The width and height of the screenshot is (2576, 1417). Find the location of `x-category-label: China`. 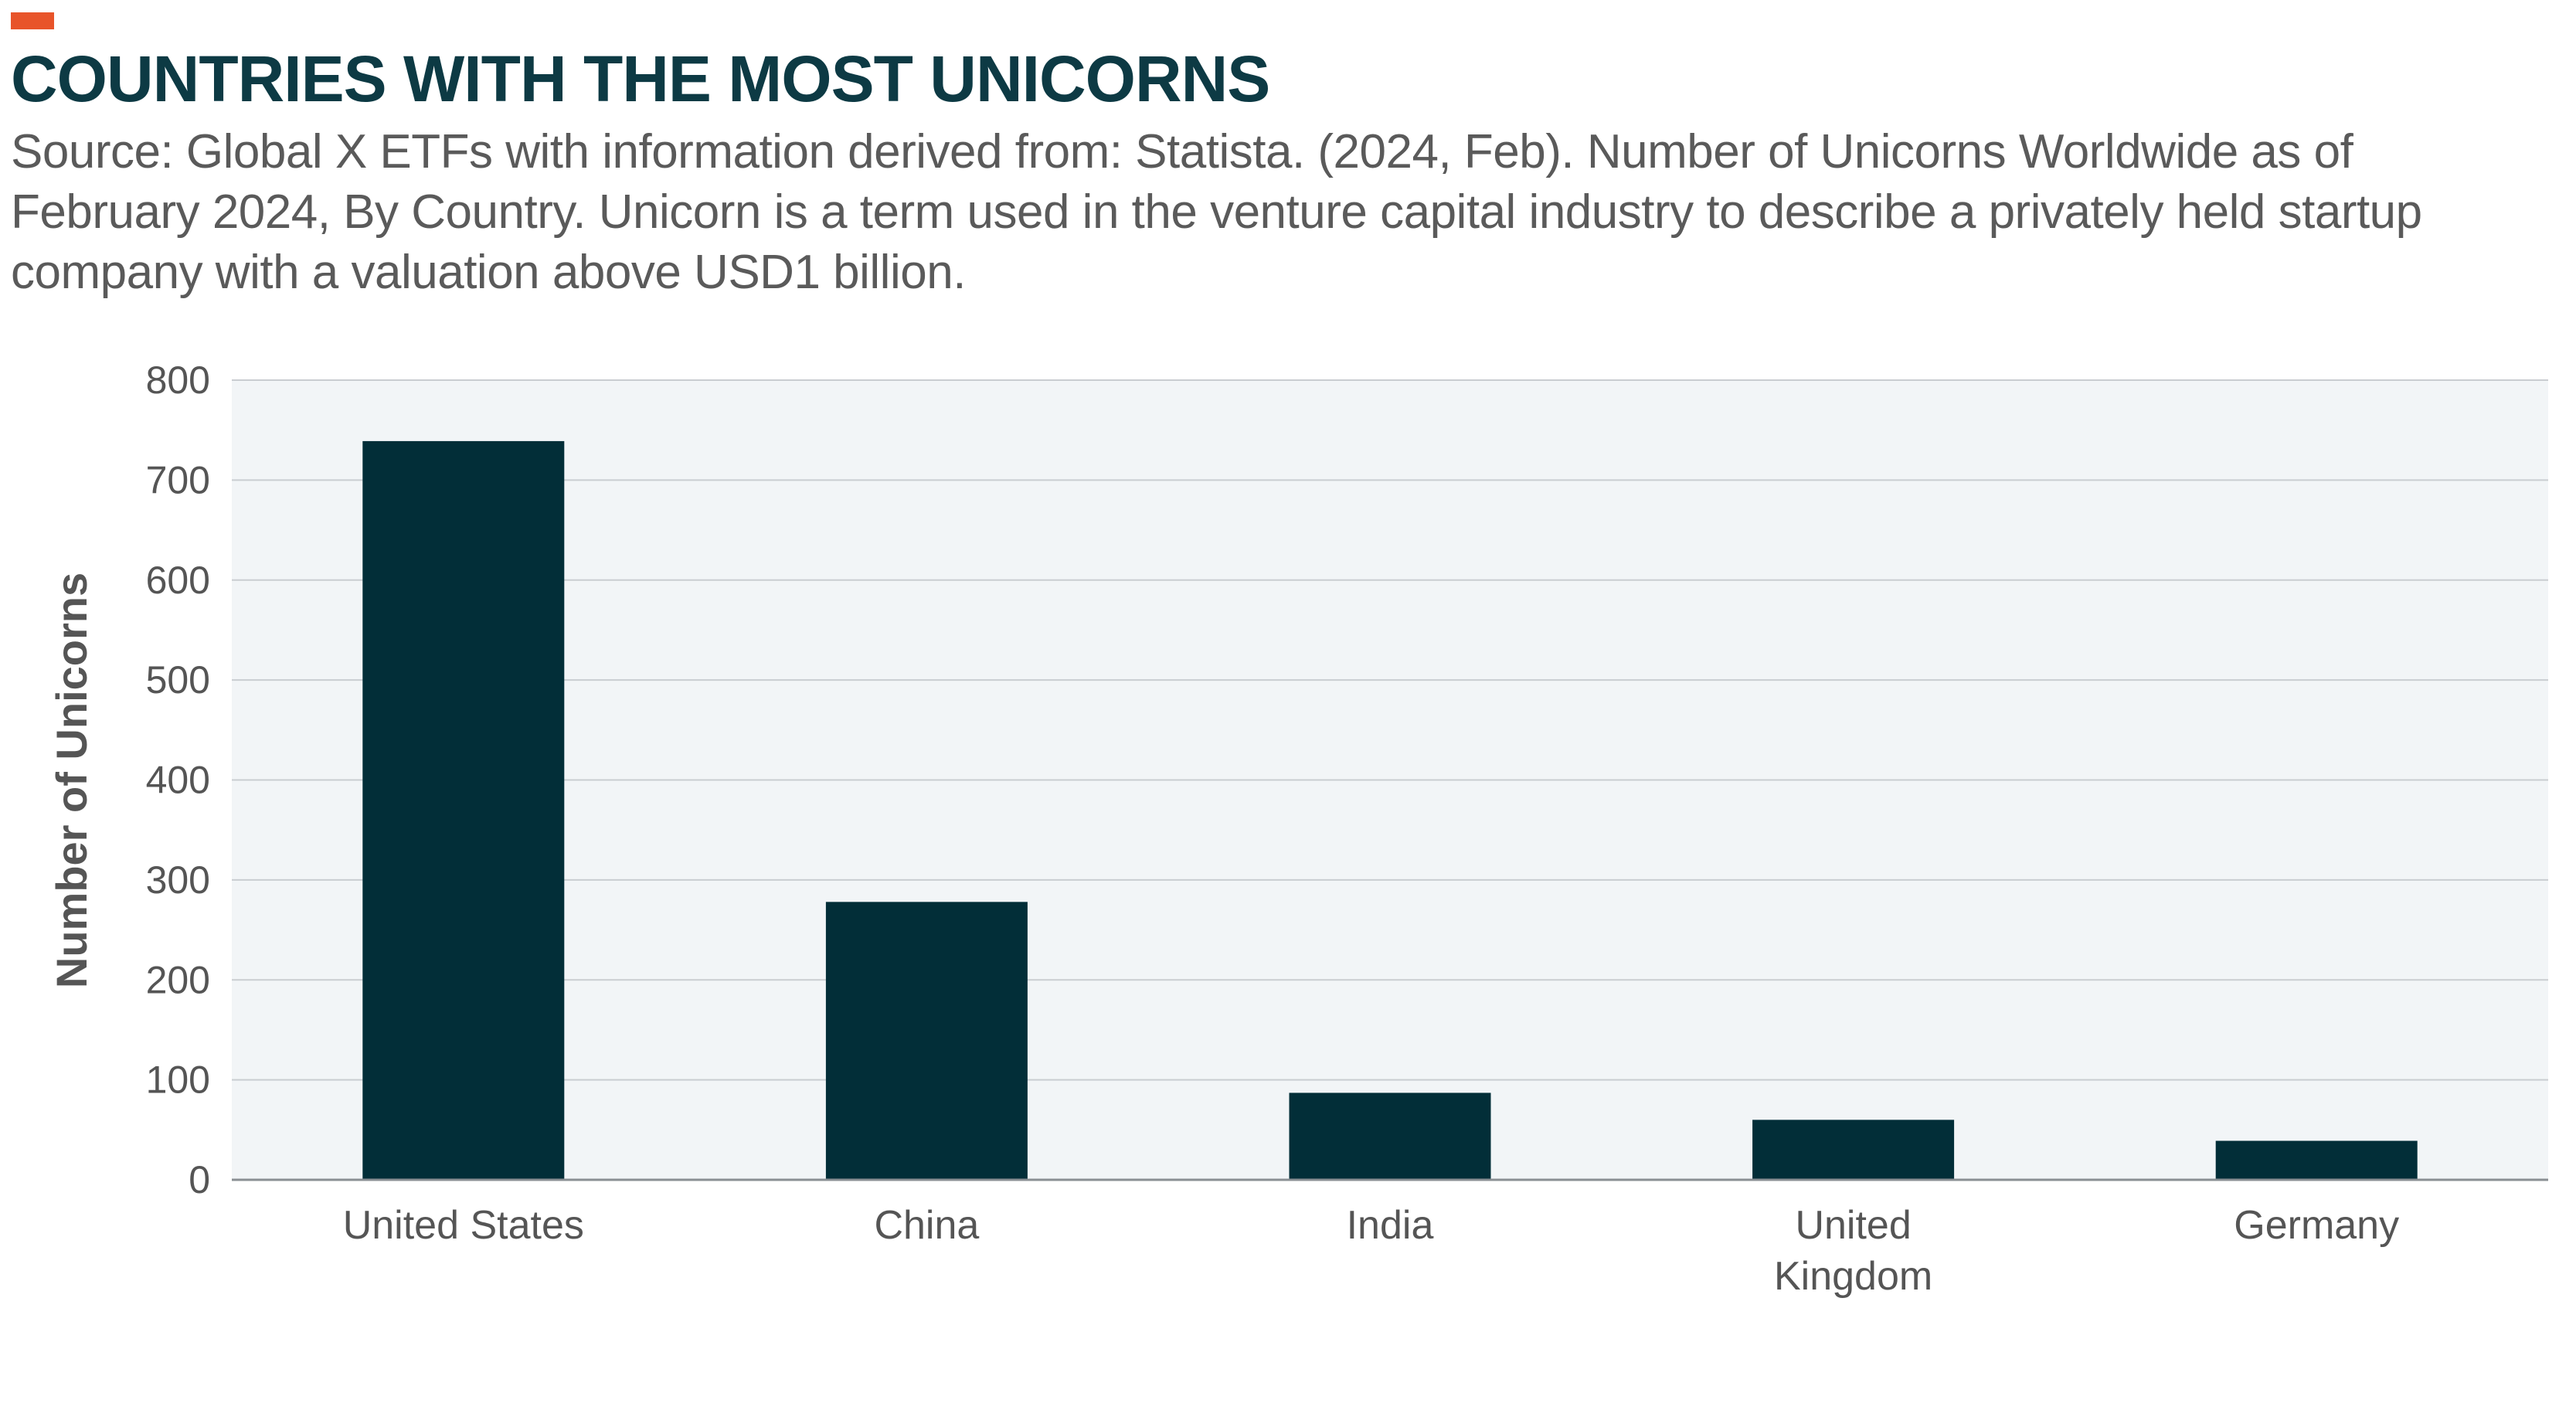

x-category-label: China is located at coordinates (926, 1225).